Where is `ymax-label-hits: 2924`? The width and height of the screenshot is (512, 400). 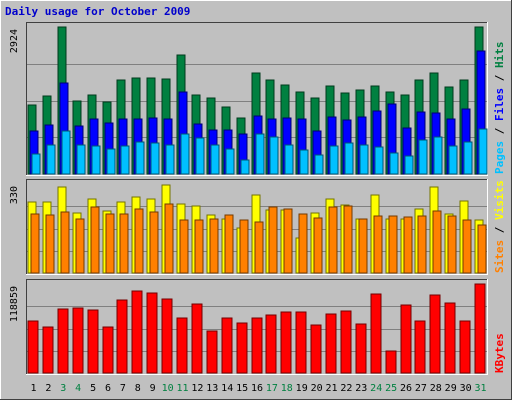
ymax-label-hits: 2924 is located at coordinates (14, 41).